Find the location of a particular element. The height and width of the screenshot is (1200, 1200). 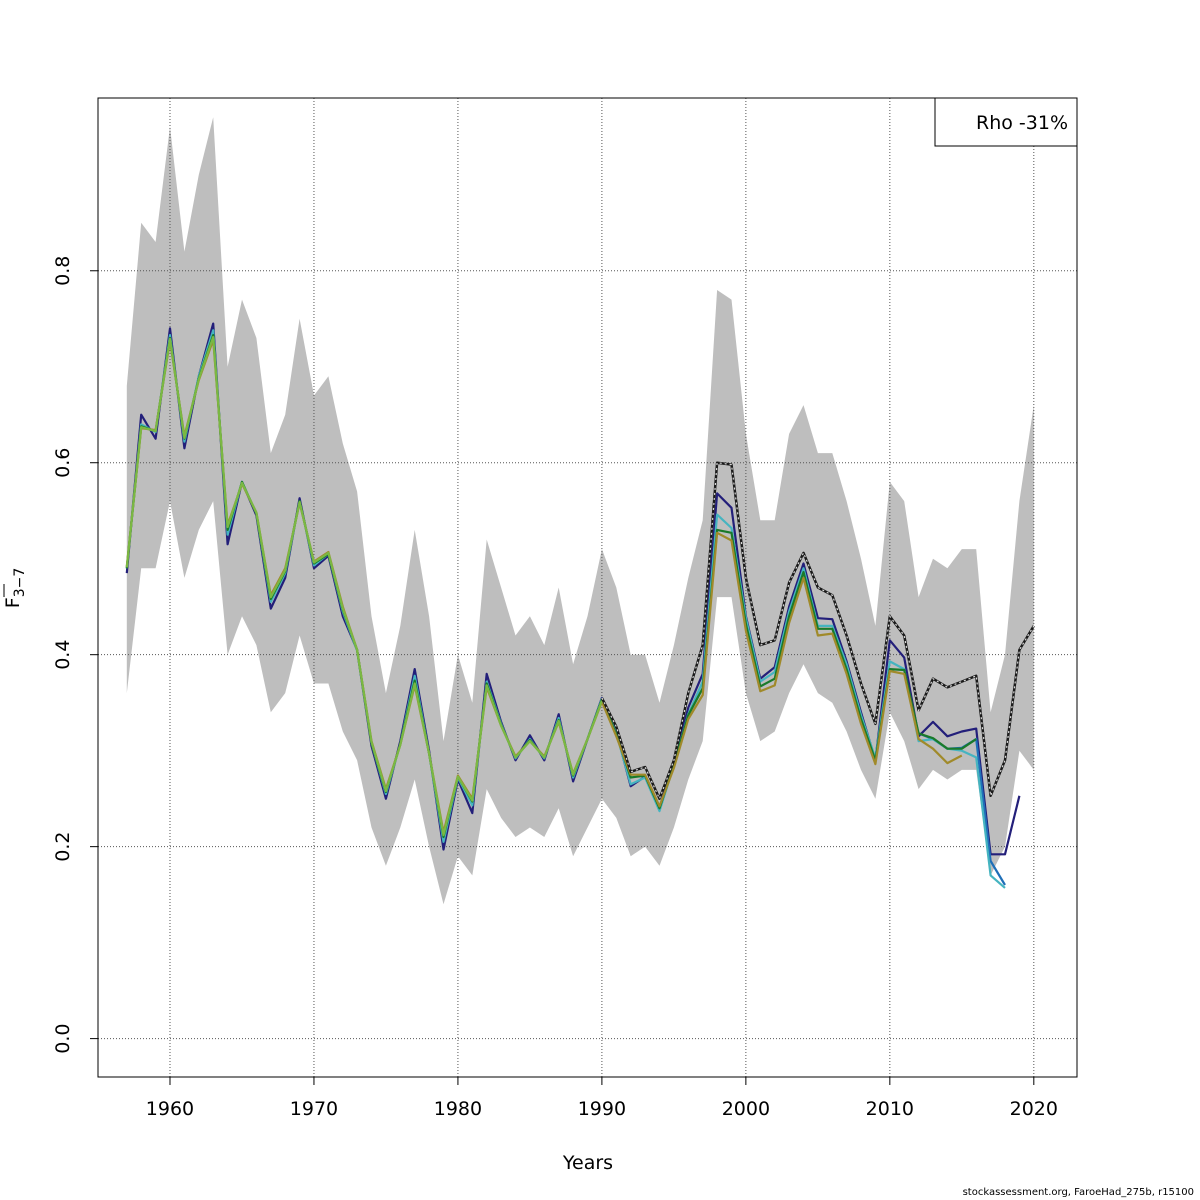

y-tick-label: 0.8 is located at coordinates (63, 271).